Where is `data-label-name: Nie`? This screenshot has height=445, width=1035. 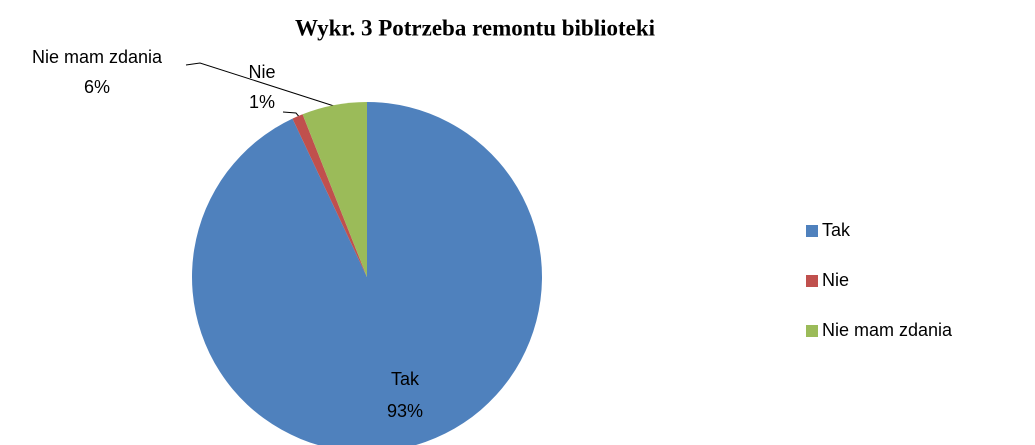 data-label-name: Nie is located at coordinates (261, 72).